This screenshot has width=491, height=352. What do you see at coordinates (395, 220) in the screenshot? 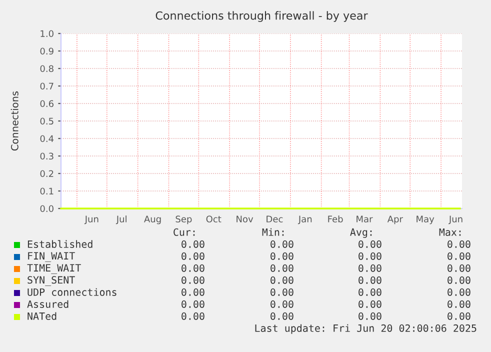
I see `x-tick-label: Apr` at bounding box center [395, 220].